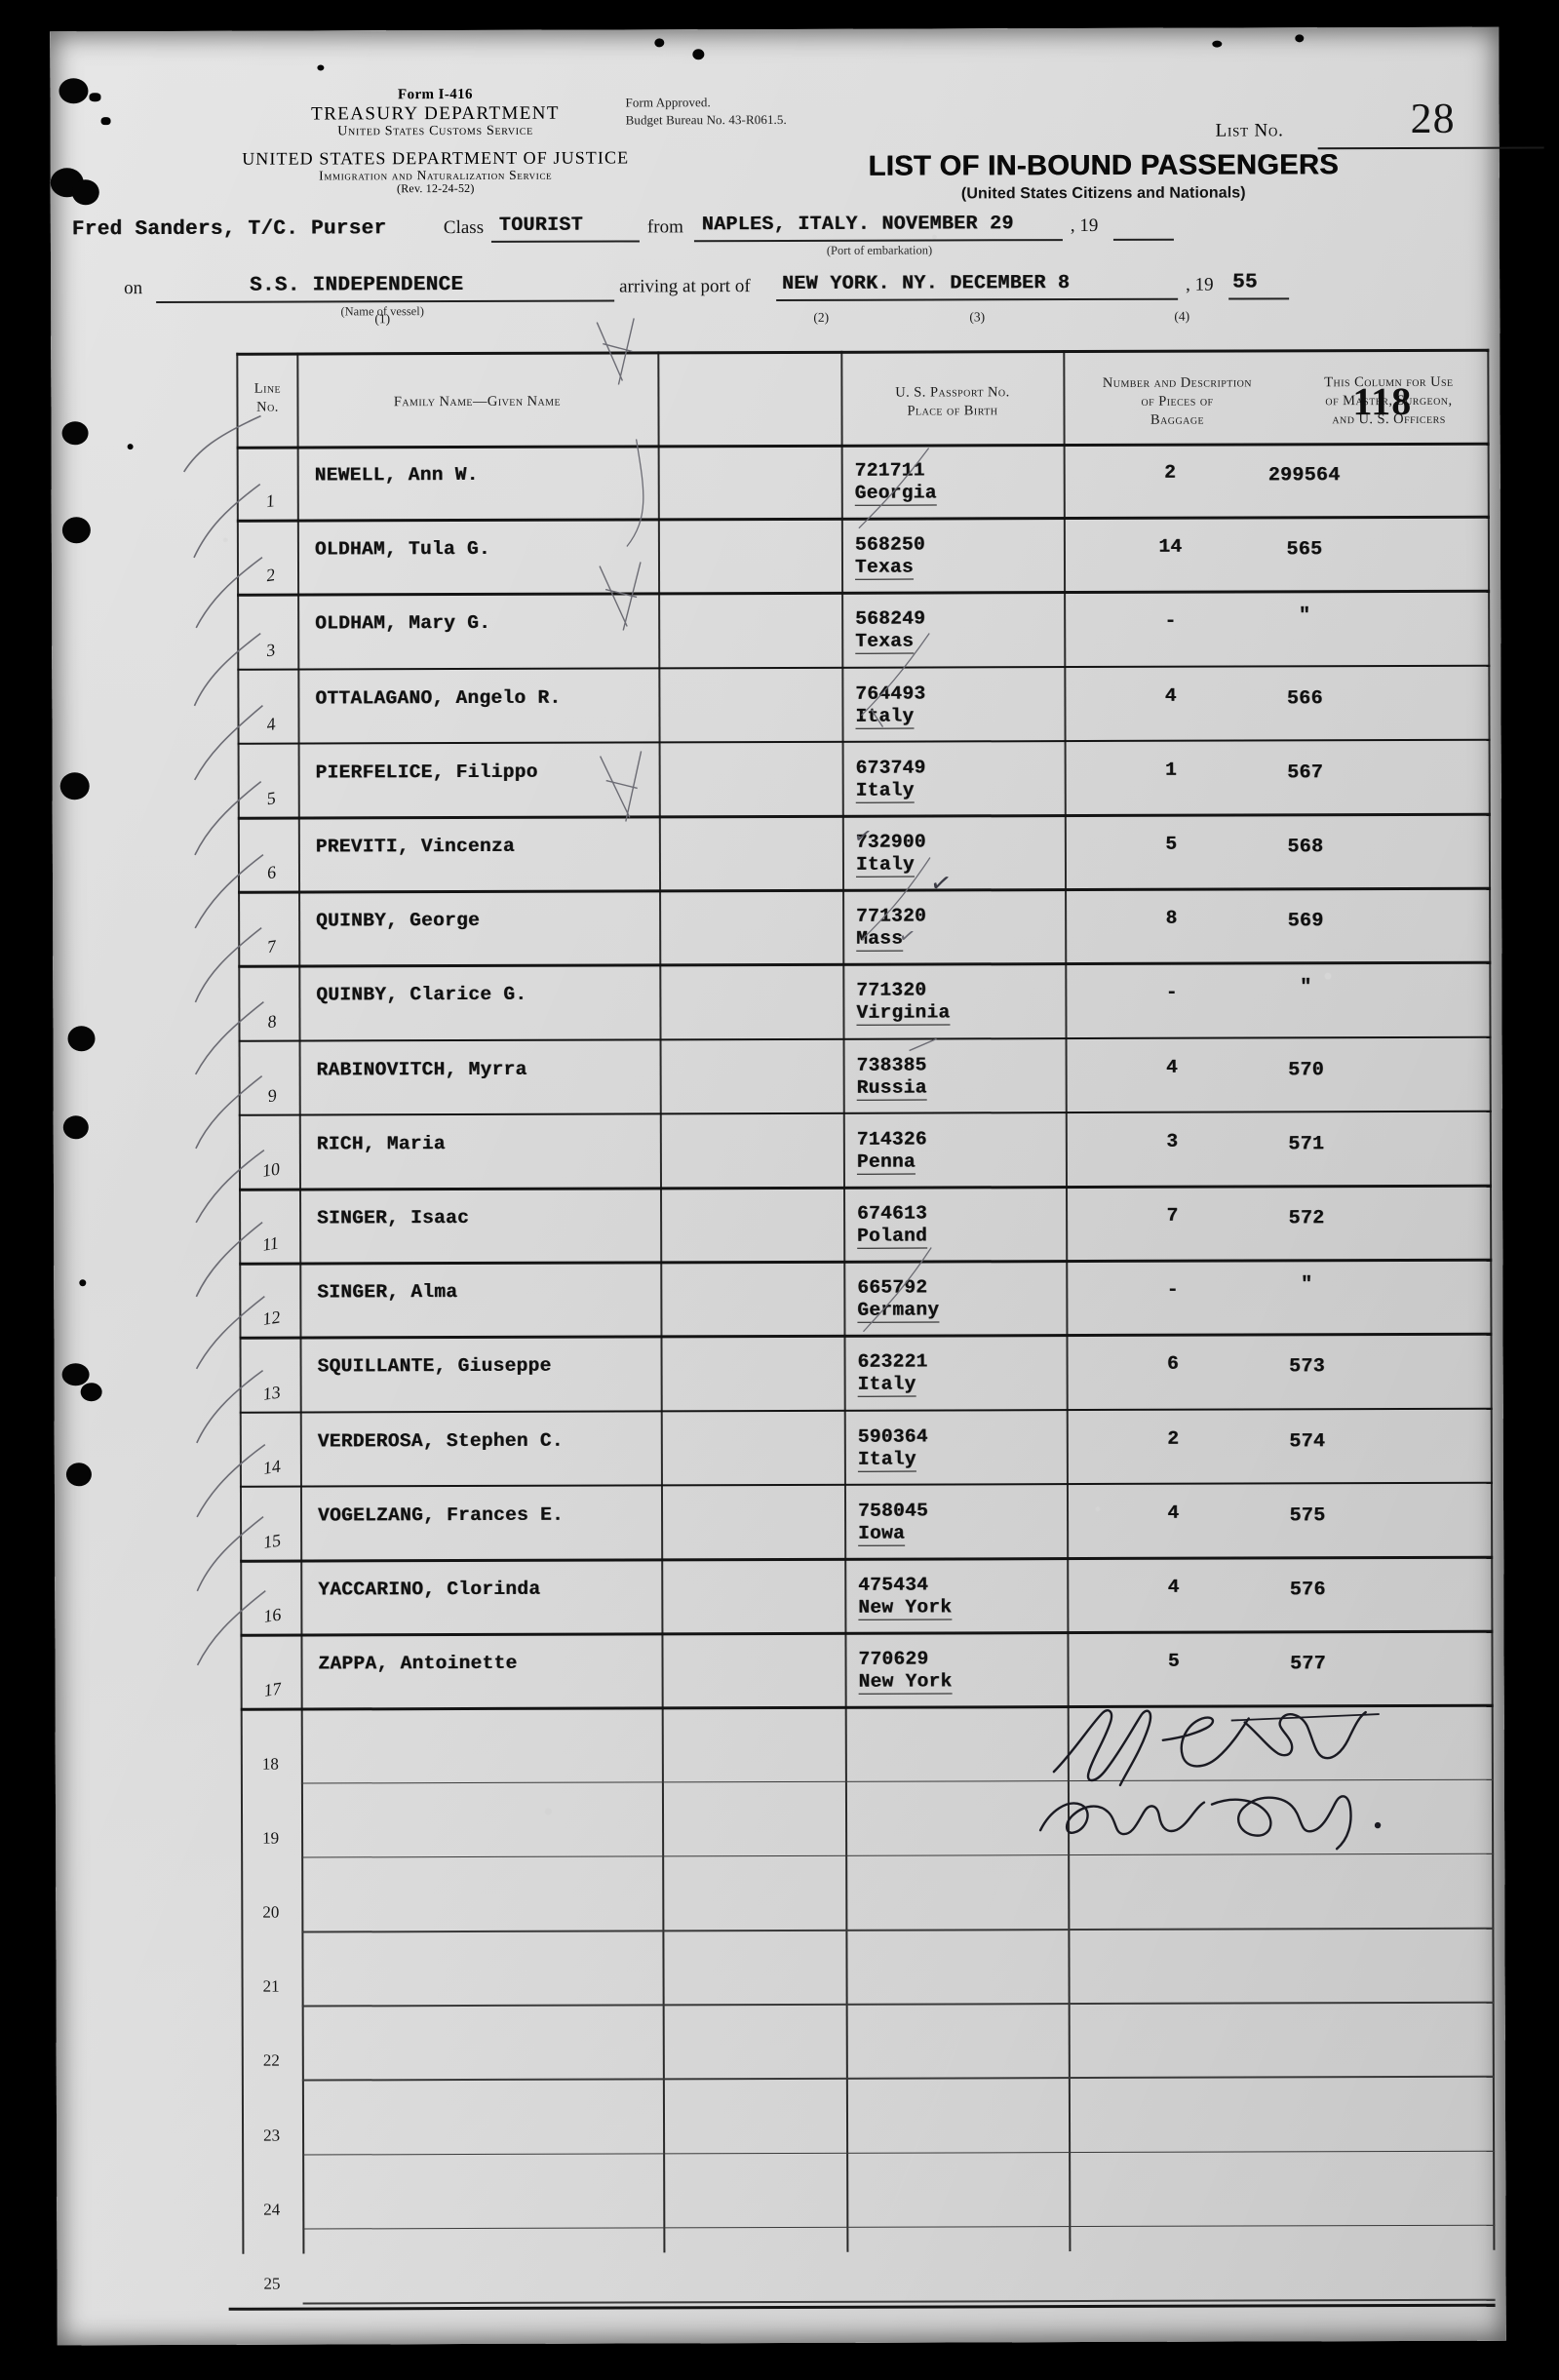 This screenshot has width=1559, height=2380. What do you see at coordinates (1306, 1218) in the screenshot?
I see `cell-officers-number: 572` at bounding box center [1306, 1218].